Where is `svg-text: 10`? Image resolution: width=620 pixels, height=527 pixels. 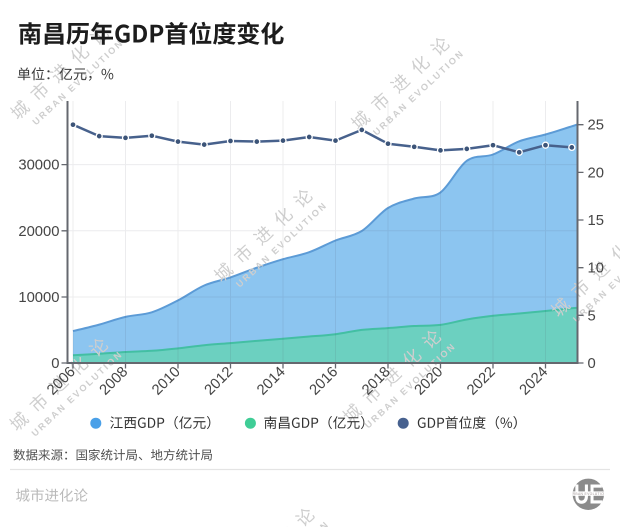 svg-text: 10 is located at coordinates (596, 269).